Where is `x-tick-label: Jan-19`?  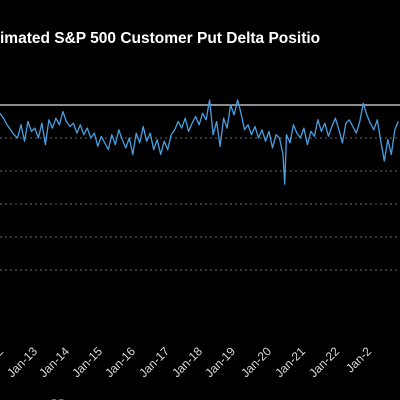 x-tick-label: Jan-19 is located at coordinates (220, 362).